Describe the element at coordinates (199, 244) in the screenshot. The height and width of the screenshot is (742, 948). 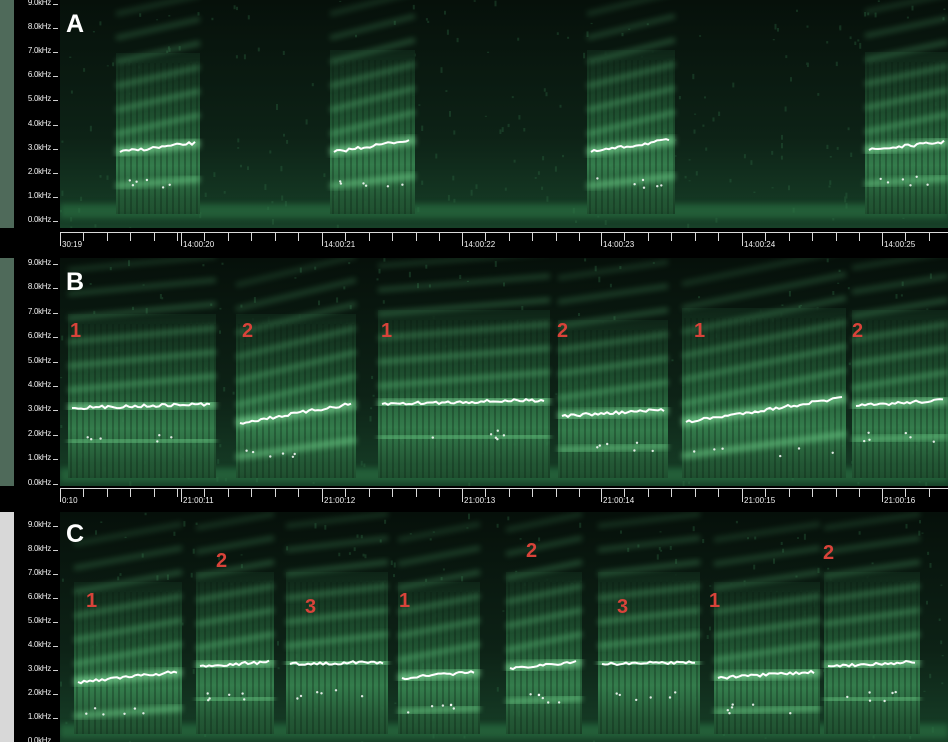
I see `time-tick-label: 14:00:20` at that location.